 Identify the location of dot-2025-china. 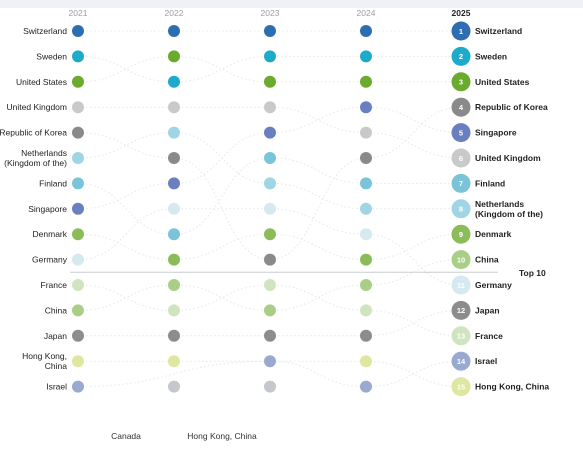
(461, 260).